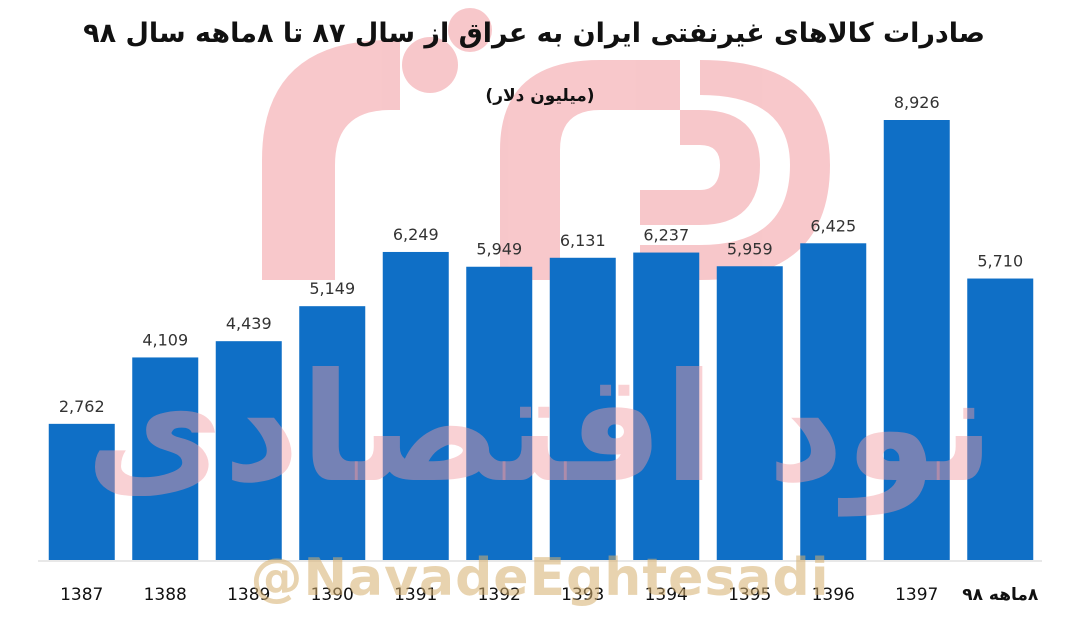 The height and width of the screenshot is (638, 1080). What do you see at coordinates (833, 595) in the screenshot?
I see `x-tick-label: 1396` at bounding box center [833, 595].